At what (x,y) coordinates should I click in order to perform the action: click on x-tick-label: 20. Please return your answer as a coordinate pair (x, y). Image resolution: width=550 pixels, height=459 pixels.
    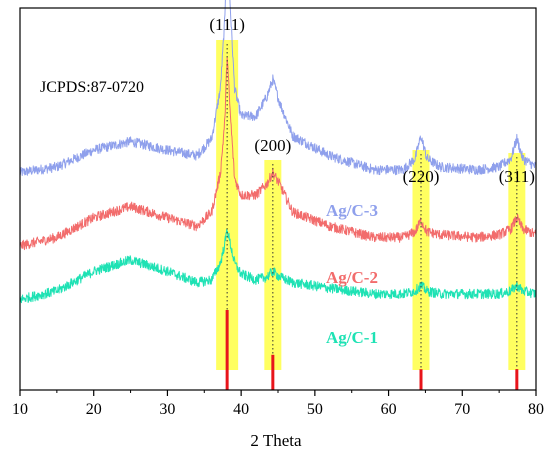
    Looking at the image, I should click on (94, 409).